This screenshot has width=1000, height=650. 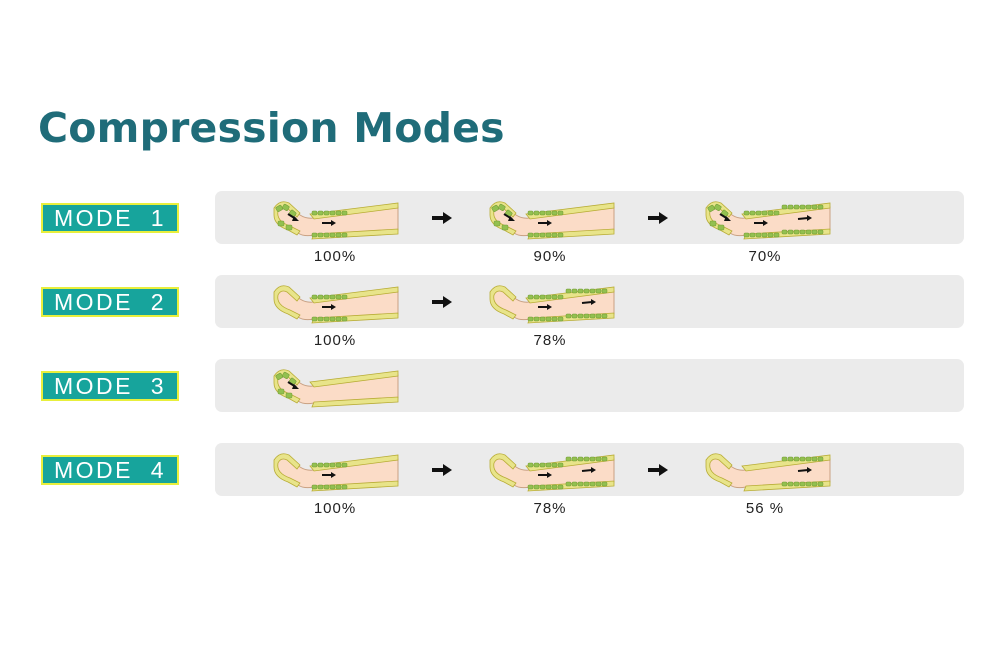 I want to click on pressure-percent: 70%, so click(x=765, y=256).